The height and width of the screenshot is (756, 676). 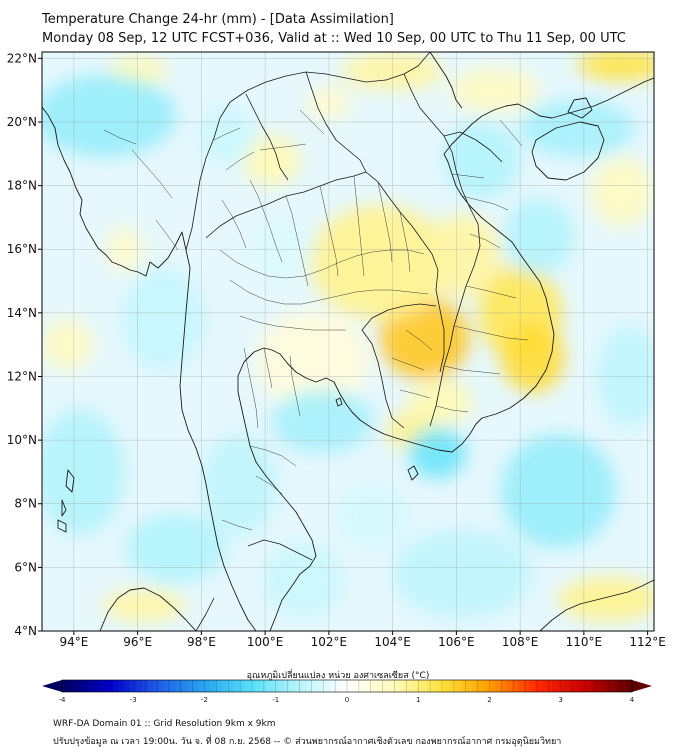 I want to click on lat-tick-label: 10°N, so click(x=22, y=440).